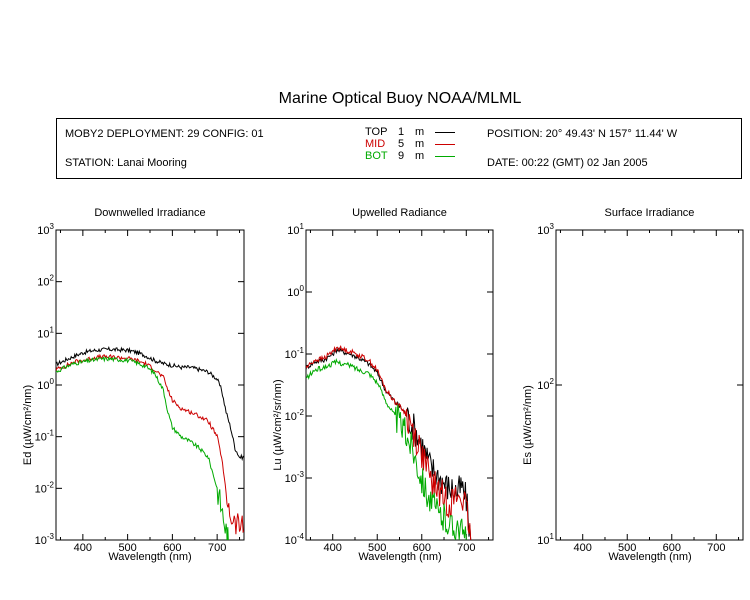  I want to click on panel-title: Upwelled Radiance, so click(399, 213).